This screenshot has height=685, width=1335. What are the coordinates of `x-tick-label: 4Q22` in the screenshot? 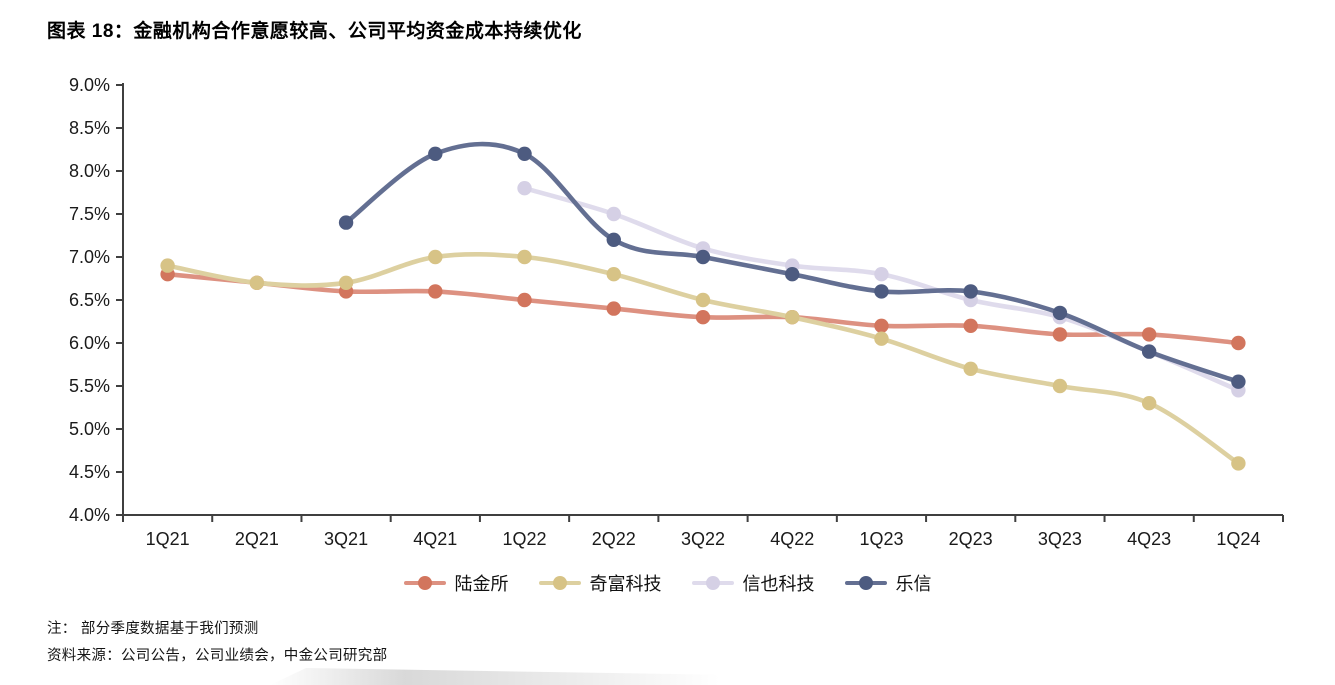 It's located at (792, 539).